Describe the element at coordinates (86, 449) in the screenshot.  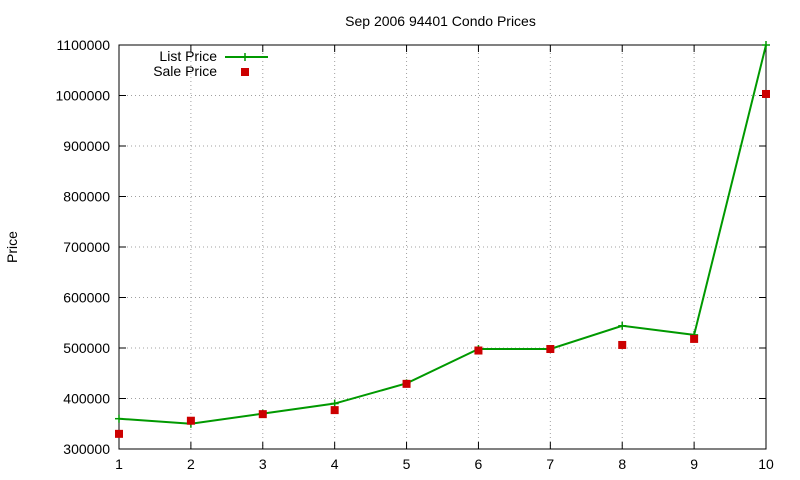
I see `y-tick-label: 300000` at that location.